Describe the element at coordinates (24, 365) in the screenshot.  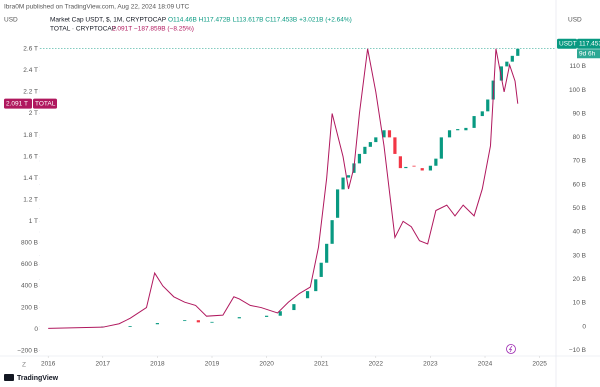
I see `zoom-icon: Z` at that location.